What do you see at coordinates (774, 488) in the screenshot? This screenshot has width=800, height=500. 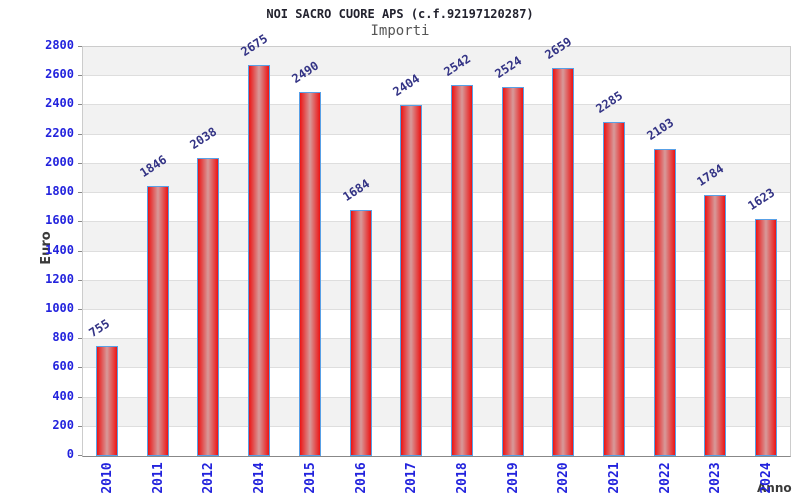 I see `x-axis-title: Anno` at bounding box center [774, 488].